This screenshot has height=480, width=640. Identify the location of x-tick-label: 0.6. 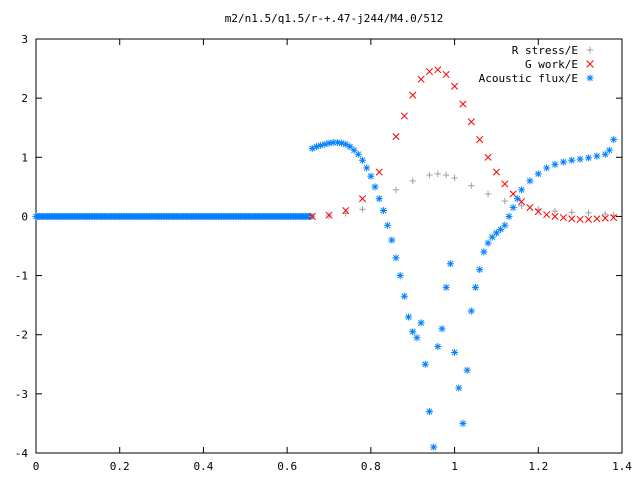
(287, 466).